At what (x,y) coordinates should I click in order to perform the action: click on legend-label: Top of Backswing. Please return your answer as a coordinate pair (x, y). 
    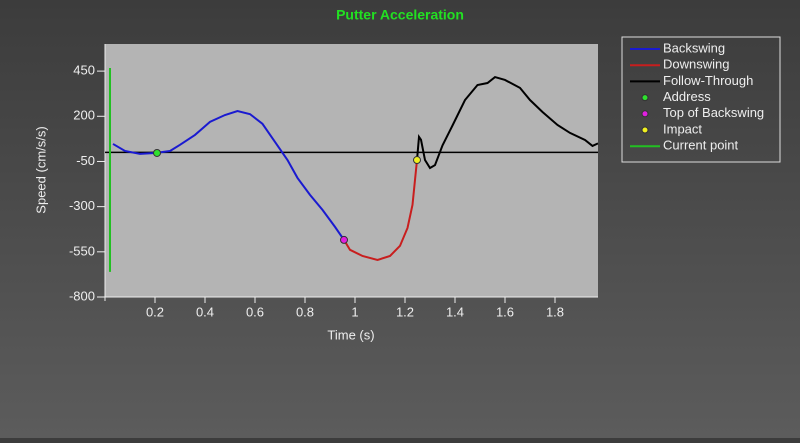
    Looking at the image, I should click on (713, 112).